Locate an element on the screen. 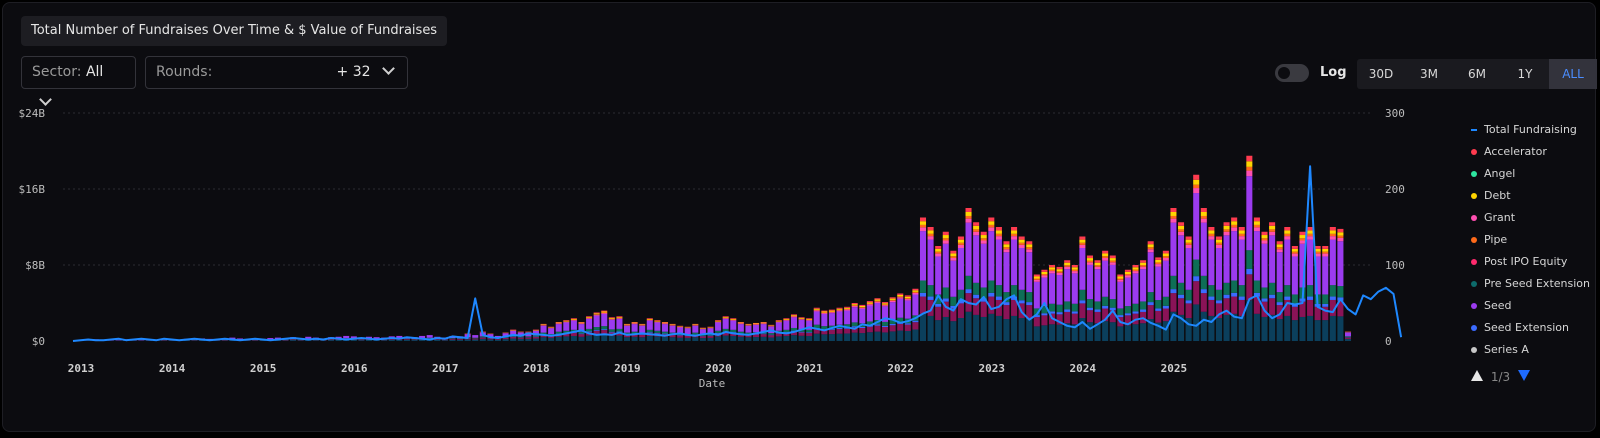 The image size is (1600, 438). range-button-3m: 3M is located at coordinates (1429, 74).